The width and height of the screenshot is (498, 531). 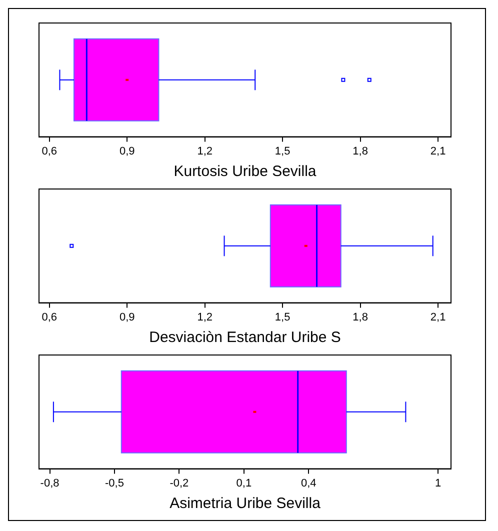 What do you see at coordinates (245, 171) in the screenshot?
I see `x-axis-title: Kurtosis Uribe Sevilla` at bounding box center [245, 171].